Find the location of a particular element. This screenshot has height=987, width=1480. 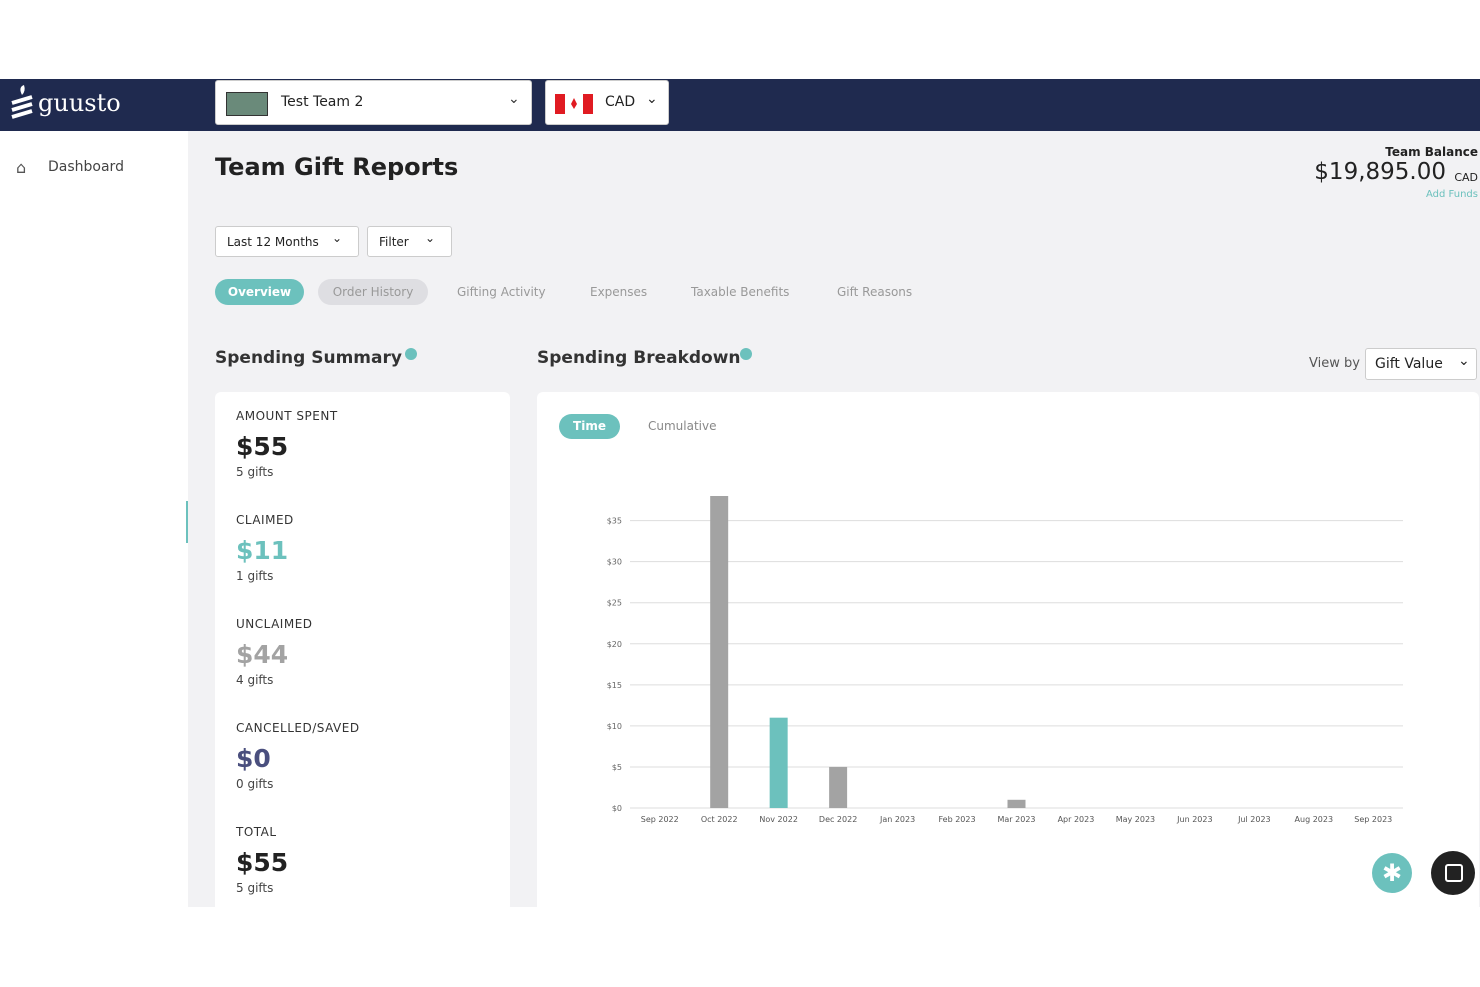

x-tick-label: Sep 2022 is located at coordinates (660, 819).